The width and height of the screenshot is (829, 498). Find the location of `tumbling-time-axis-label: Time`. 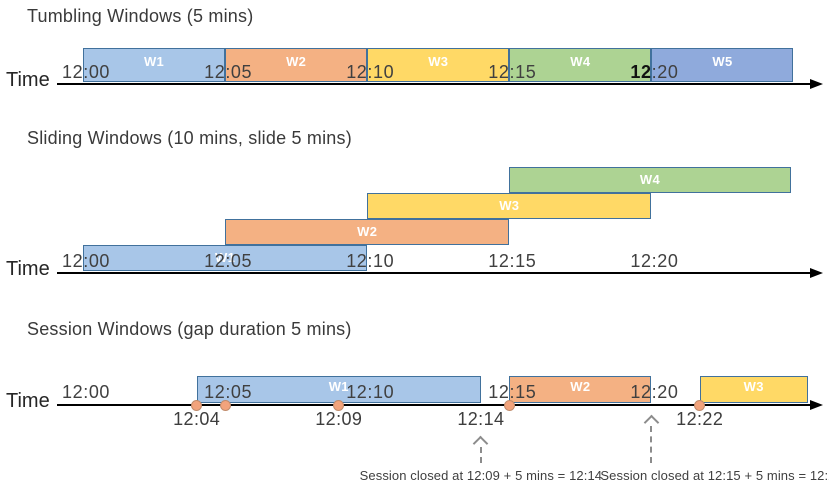

tumbling-time-axis-label: Time is located at coordinates (28, 80).